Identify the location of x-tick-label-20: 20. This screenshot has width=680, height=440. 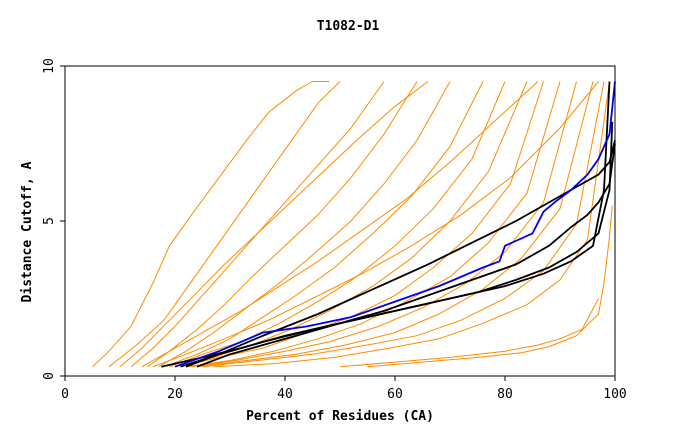
(175, 394).